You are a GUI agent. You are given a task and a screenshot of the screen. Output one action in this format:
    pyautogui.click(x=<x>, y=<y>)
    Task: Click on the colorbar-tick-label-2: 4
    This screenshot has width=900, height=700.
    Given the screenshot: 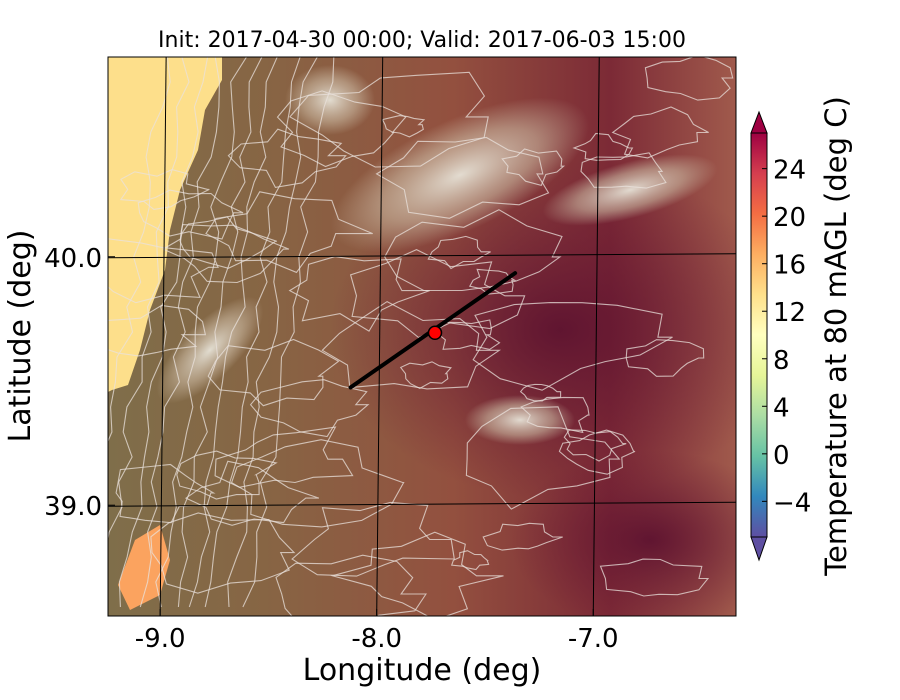 What is the action you would take?
    pyautogui.click(x=781, y=408)
    